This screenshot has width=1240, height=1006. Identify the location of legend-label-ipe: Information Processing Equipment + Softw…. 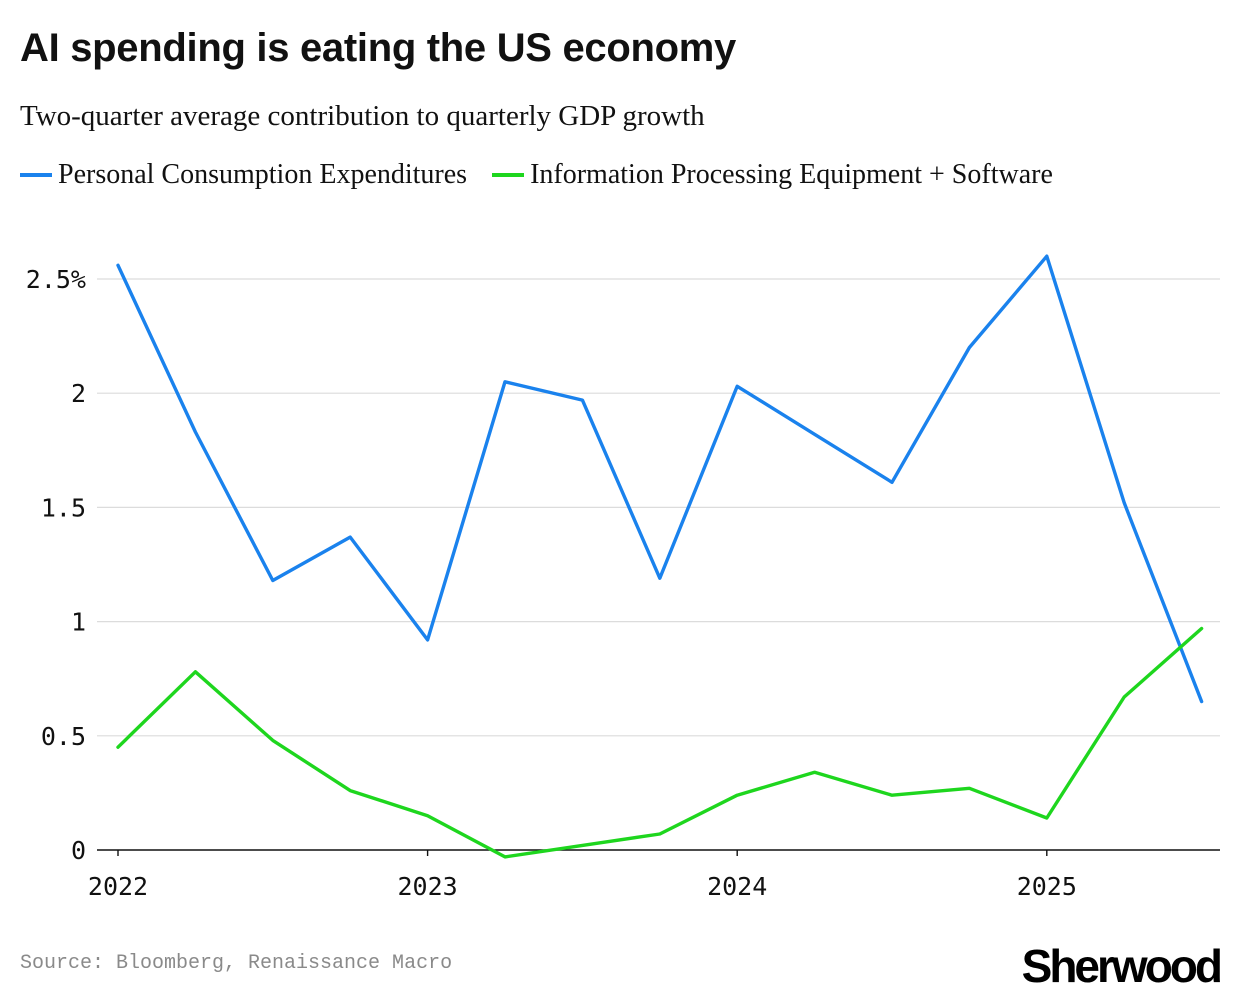
(791, 174).